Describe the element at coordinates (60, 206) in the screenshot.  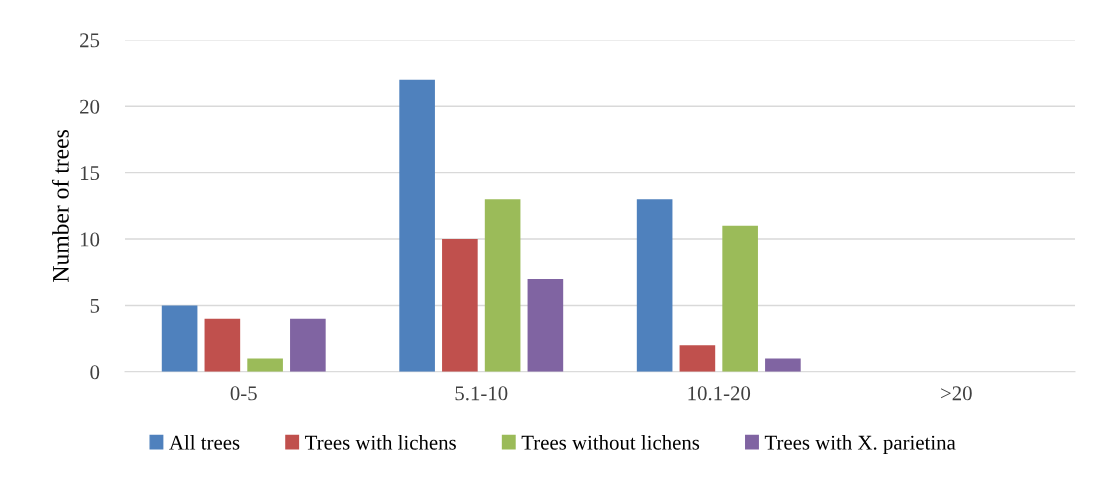
I see `y-axis-title: Number of trees` at that location.